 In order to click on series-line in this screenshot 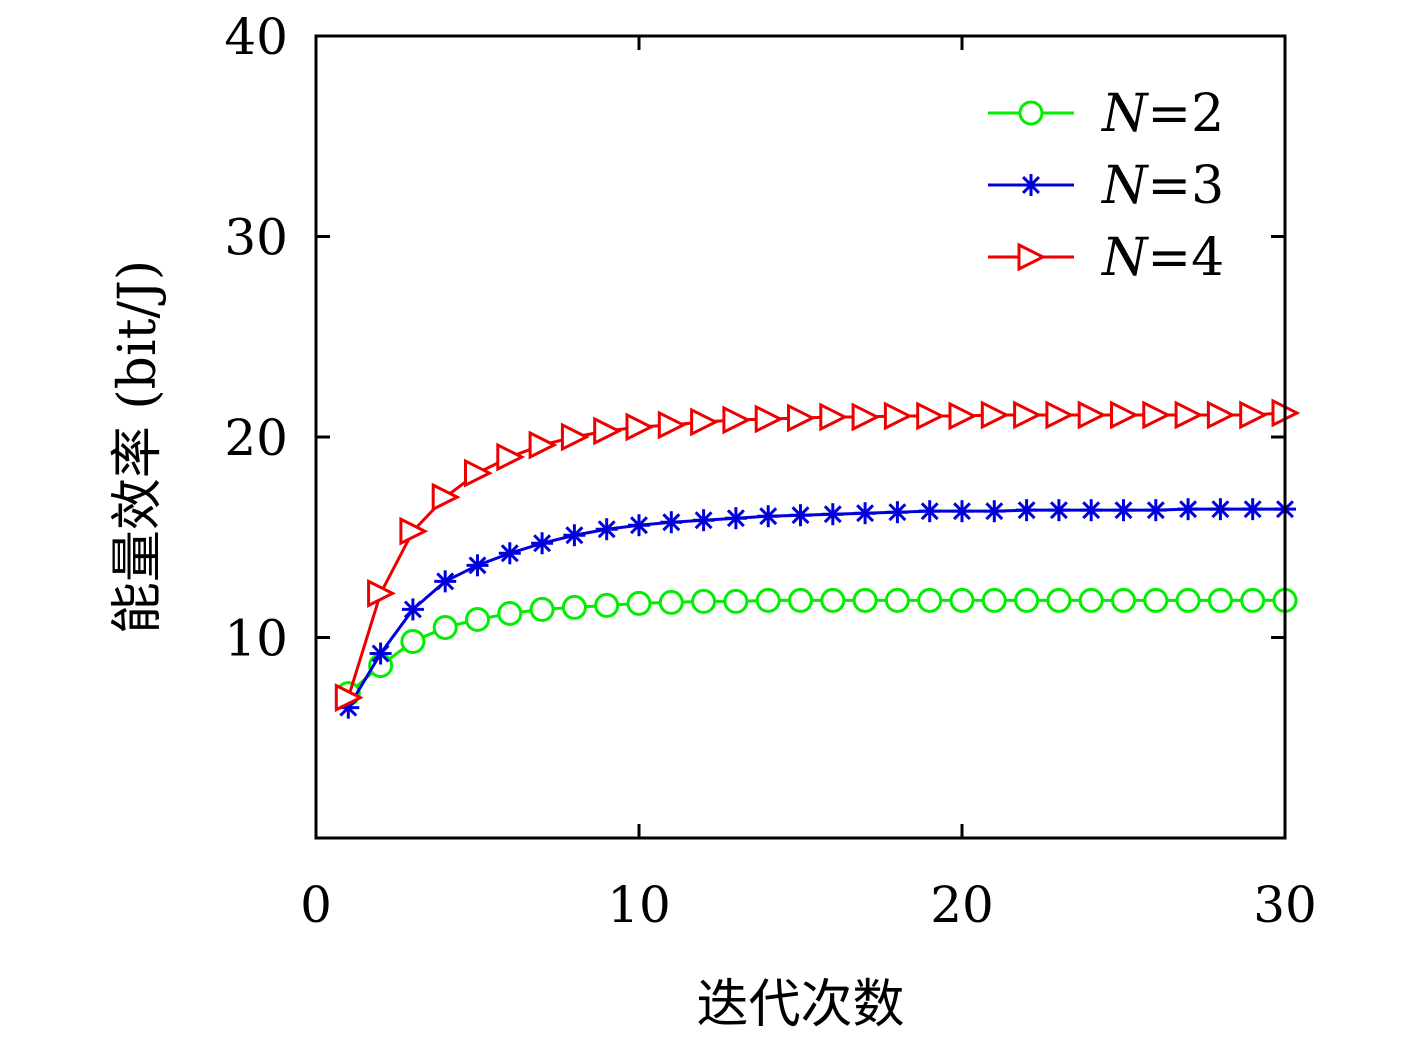, I will do `click(816, 608)`.